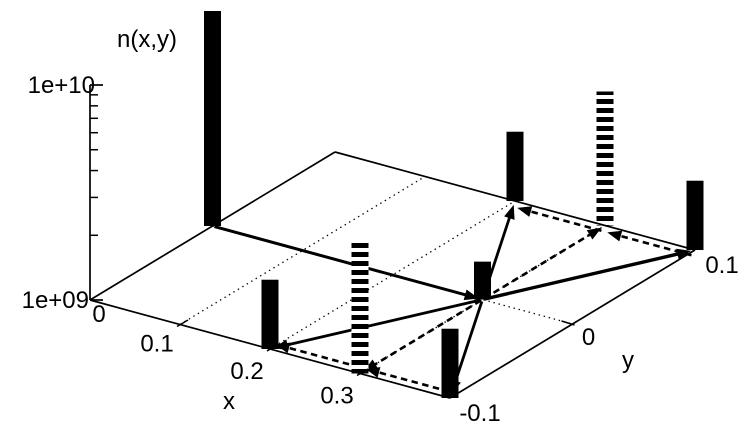 The width and height of the screenshot is (747, 434). What do you see at coordinates (182, 323) in the screenshot?
I see `x-axis-tick-0.1` at bounding box center [182, 323].